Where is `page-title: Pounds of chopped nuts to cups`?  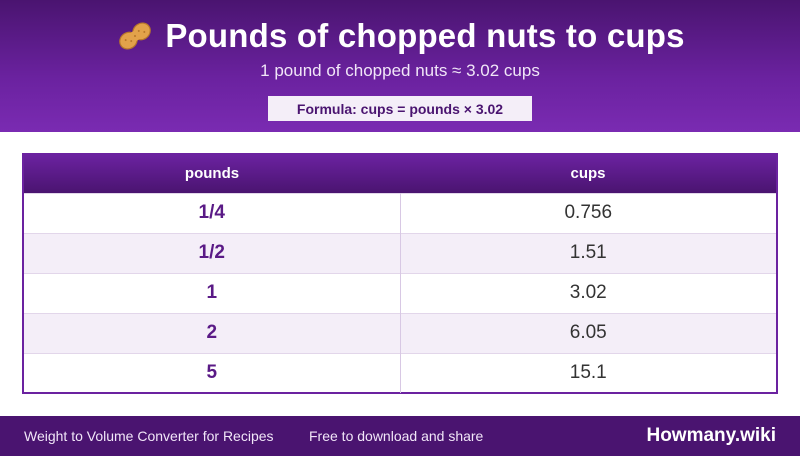
page-title: Pounds of chopped nuts to cups is located at coordinates (425, 35).